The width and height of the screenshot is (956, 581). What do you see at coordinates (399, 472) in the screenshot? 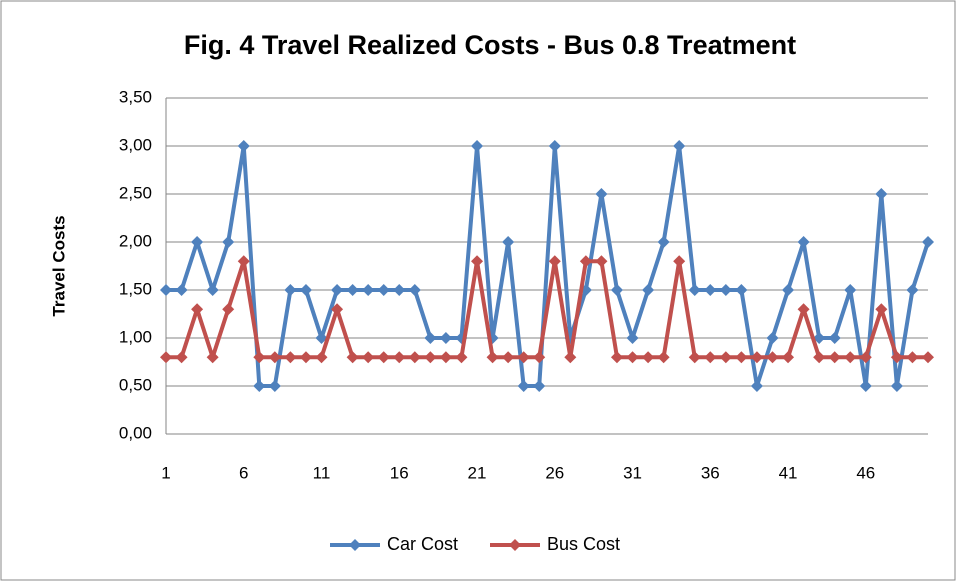
I see `x-tick-label: 16` at bounding box center [399, 472].